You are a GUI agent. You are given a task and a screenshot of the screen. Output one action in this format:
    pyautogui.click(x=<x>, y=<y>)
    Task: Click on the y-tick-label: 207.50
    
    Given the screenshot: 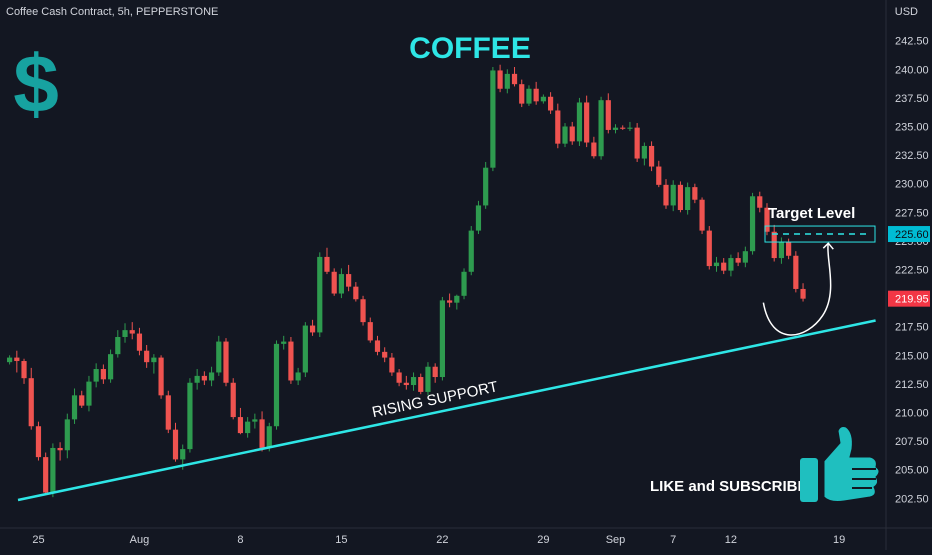 What is the action you would take?
    pyautogui.click(x=912, y=442)
    